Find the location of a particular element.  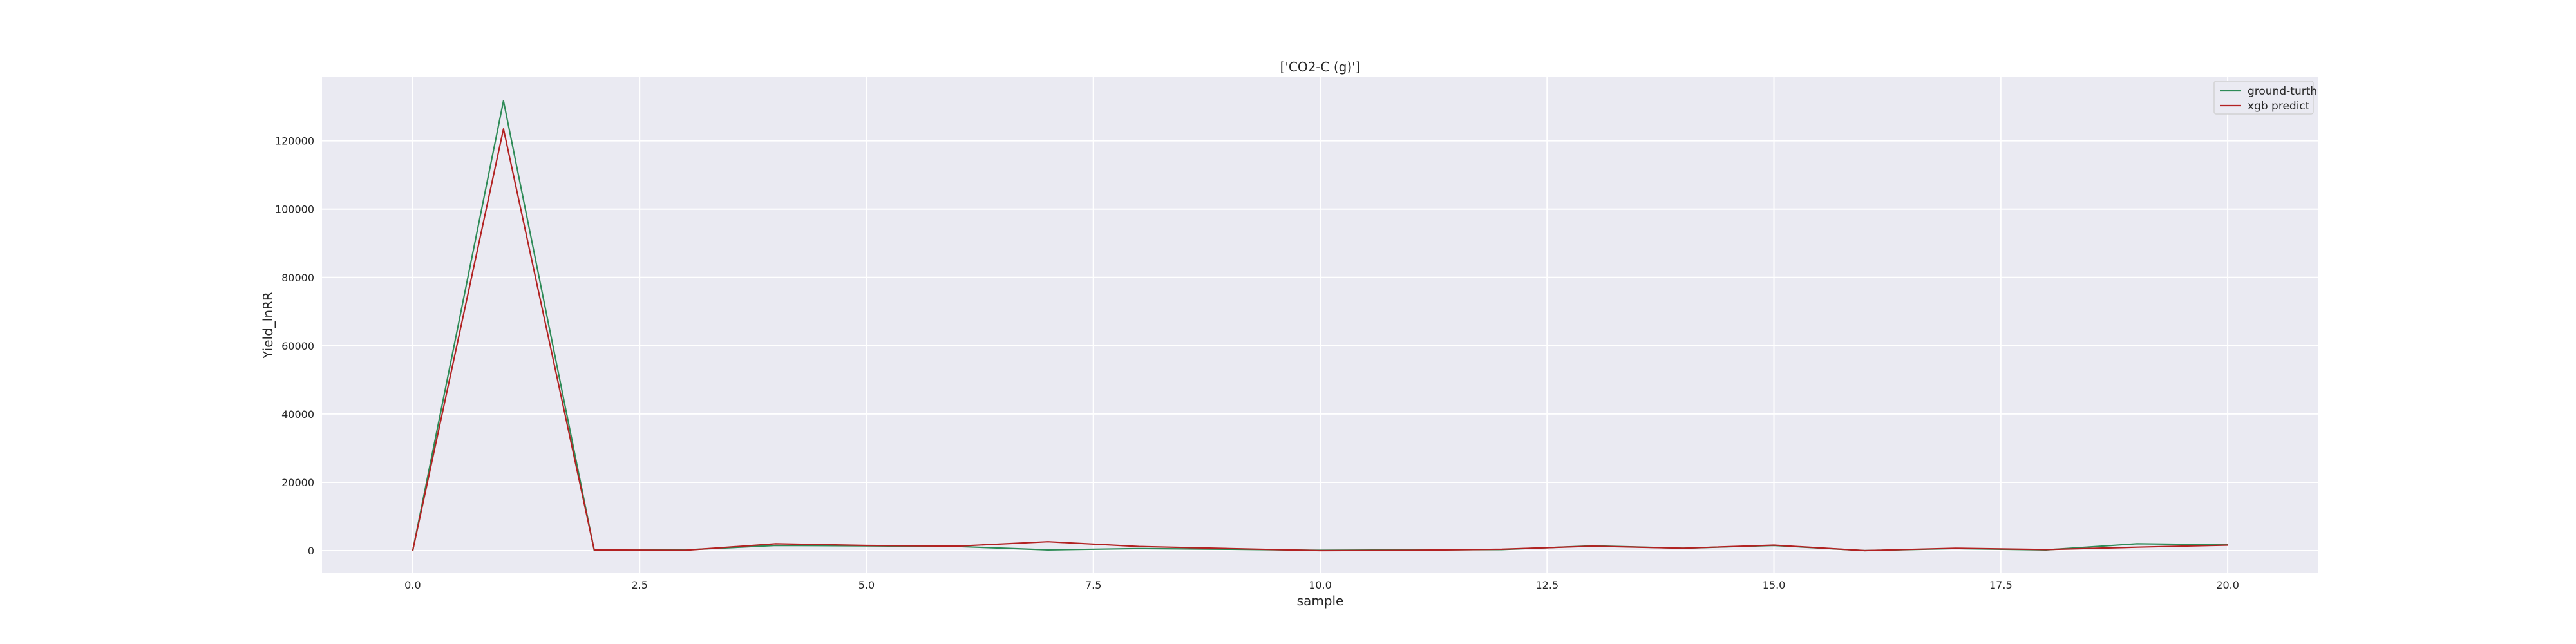

x-tick-label: 0.0 is located at coordinates (413, 585).